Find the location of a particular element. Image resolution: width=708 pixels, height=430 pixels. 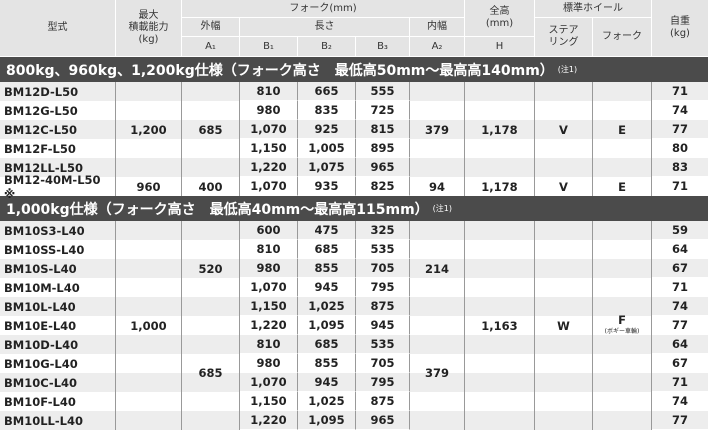

model-cell: BM10F-L40 is located at coordinates (58, 401).